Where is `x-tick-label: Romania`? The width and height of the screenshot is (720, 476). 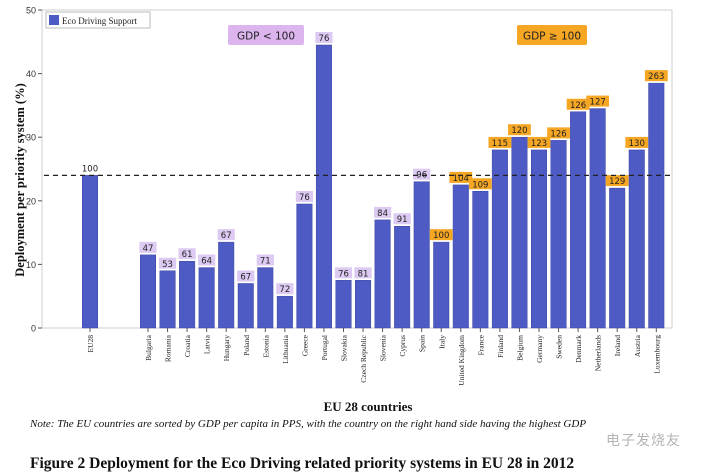
x-tick-label: Romania is located at coordinates (168, 348).